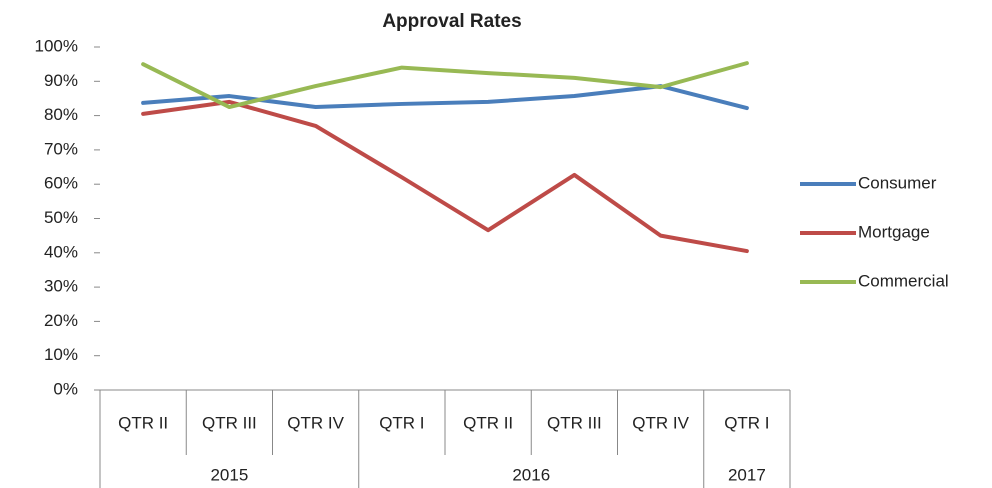 This screenshot has height=488, width=992. Describe the element at coordinates (229, 474) in the screenshot. I see `group-label: 2015` at that location.